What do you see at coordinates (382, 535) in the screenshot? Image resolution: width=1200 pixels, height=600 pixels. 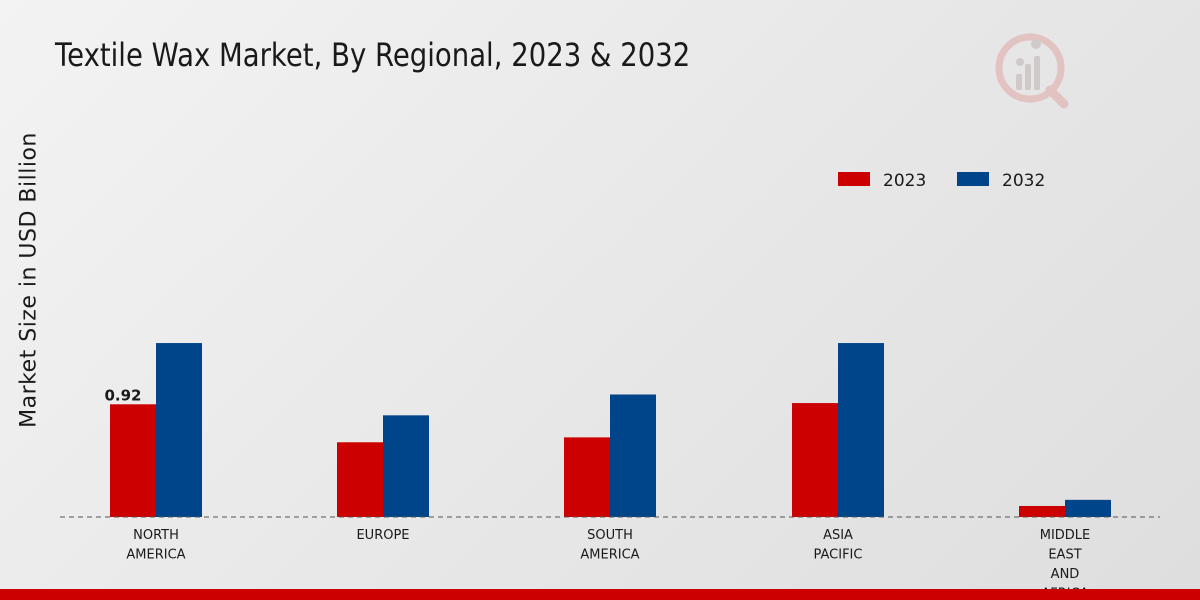 I see `x-tick-label-1: EUROPE` at bounding box center [382, 535].